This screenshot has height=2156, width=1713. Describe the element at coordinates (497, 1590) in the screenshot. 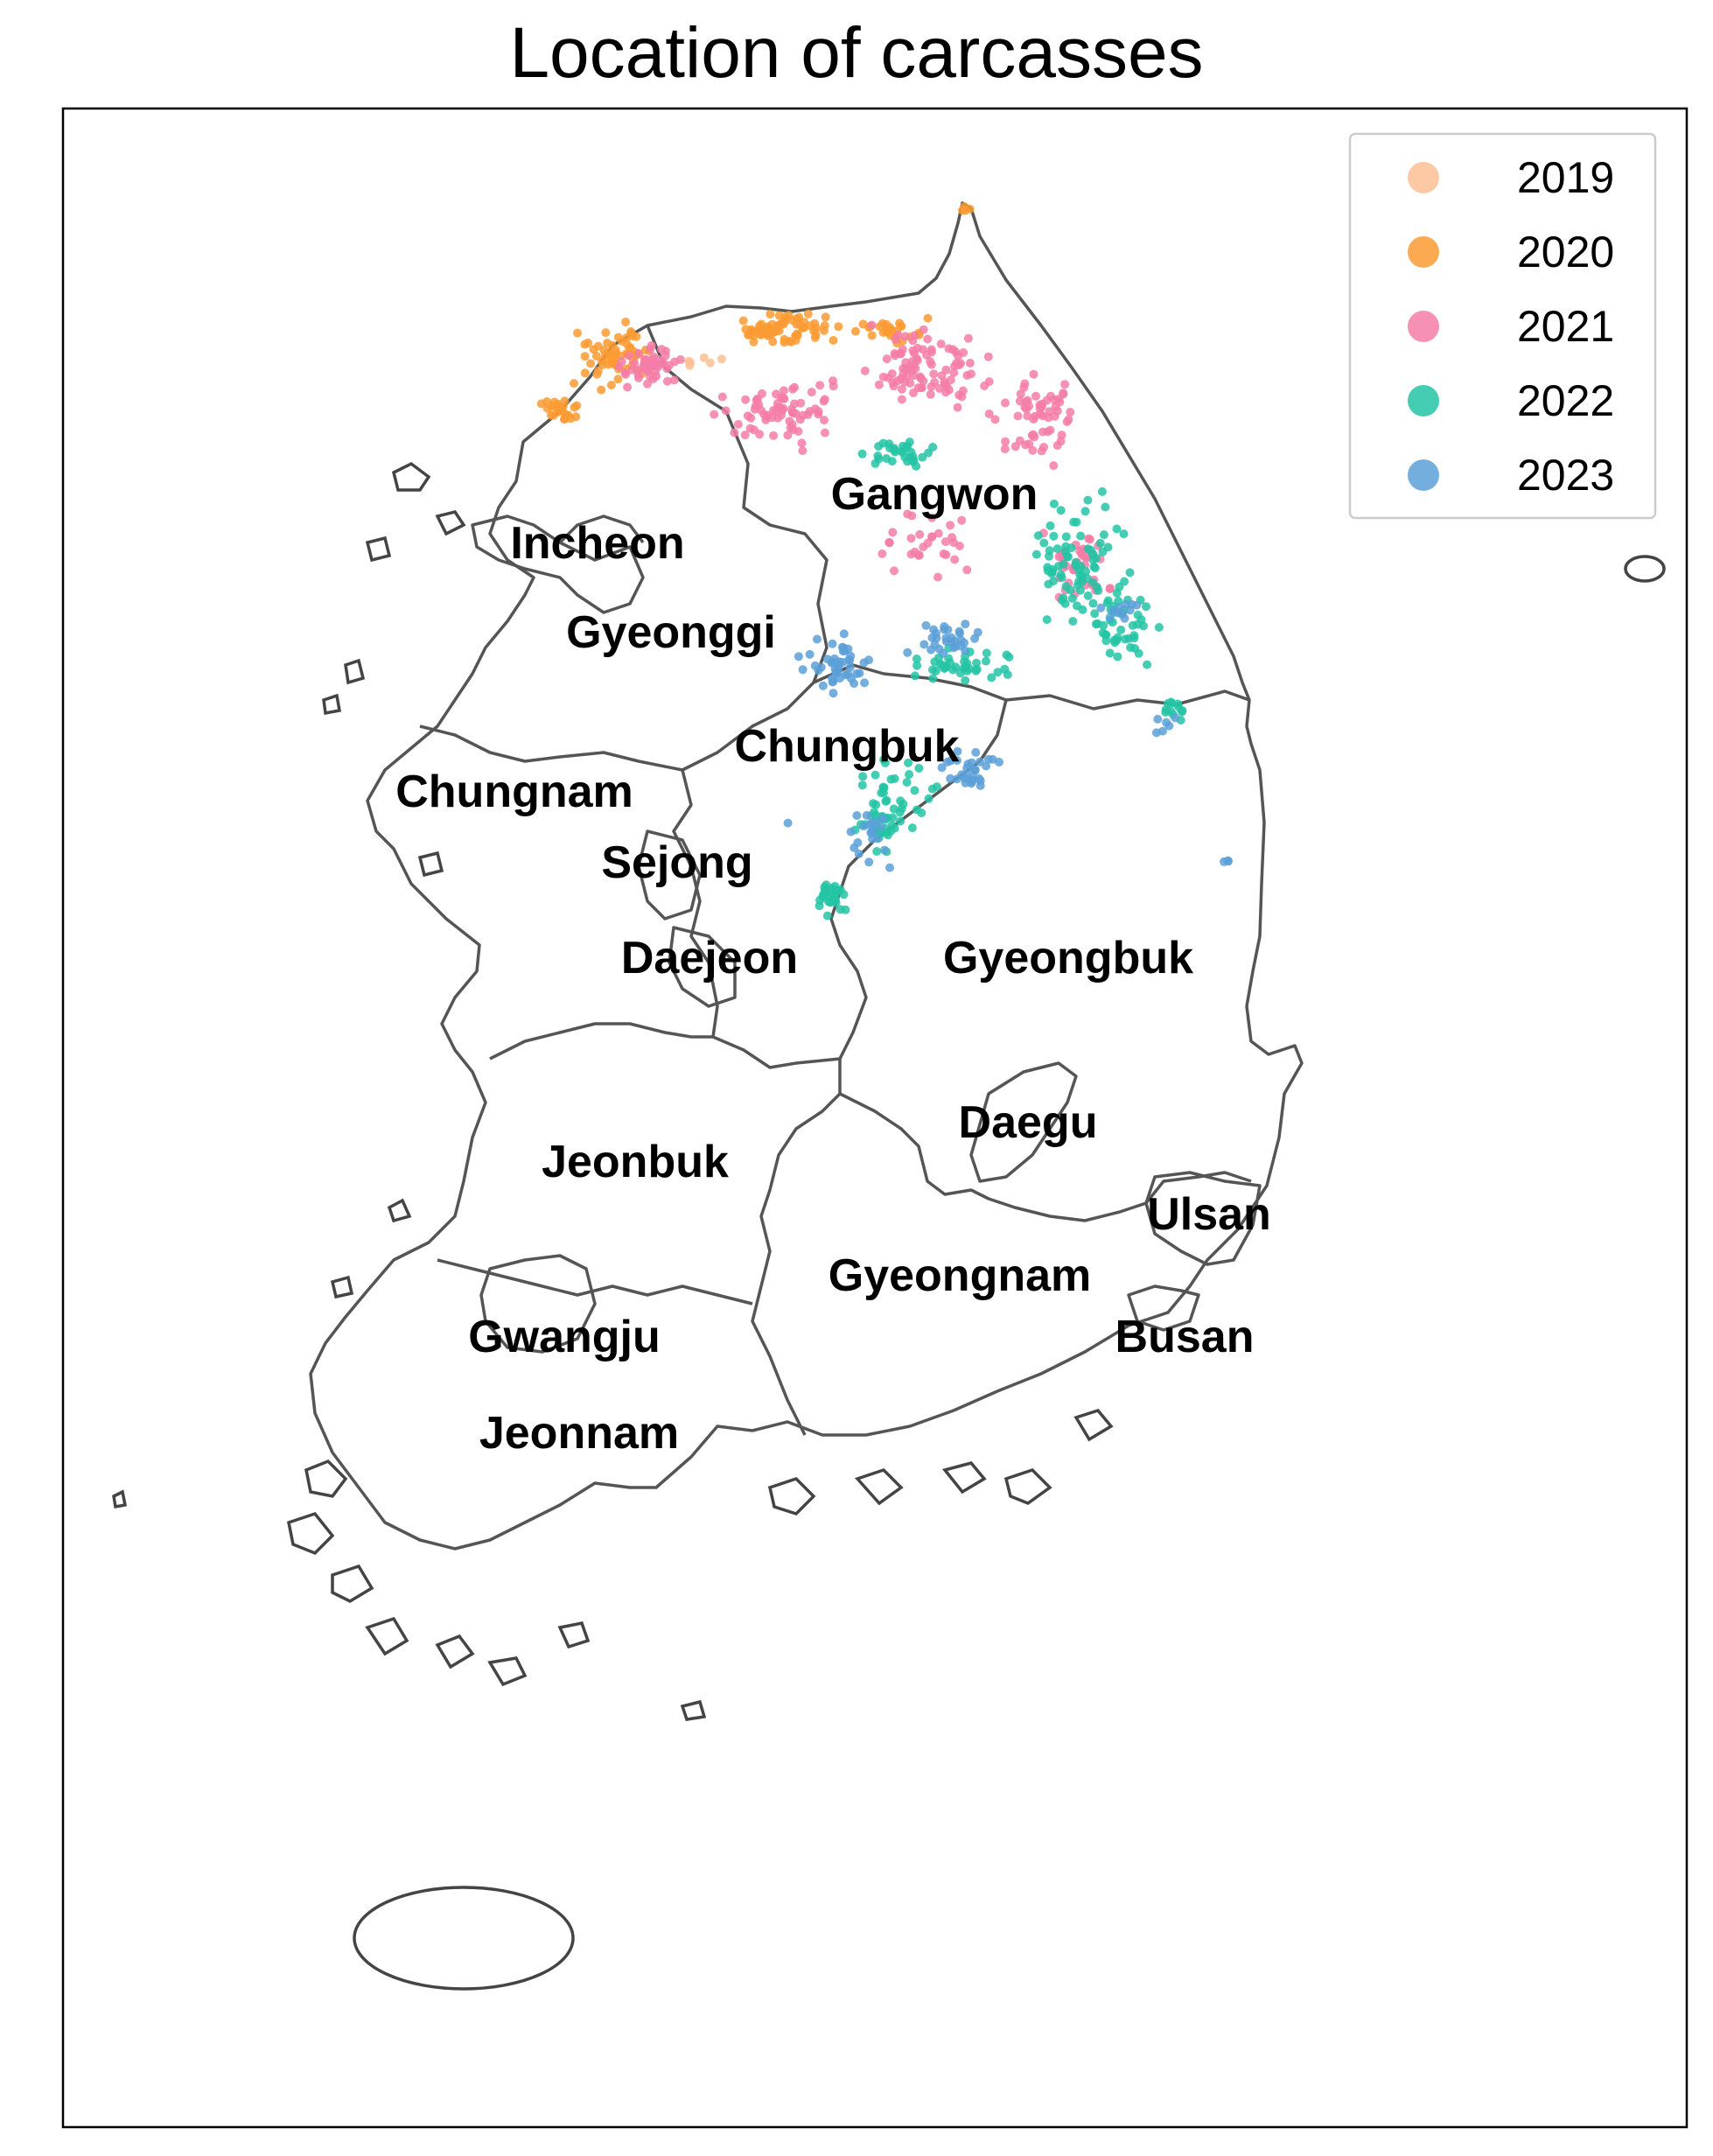

I see `southwest-archipelago` at that location.